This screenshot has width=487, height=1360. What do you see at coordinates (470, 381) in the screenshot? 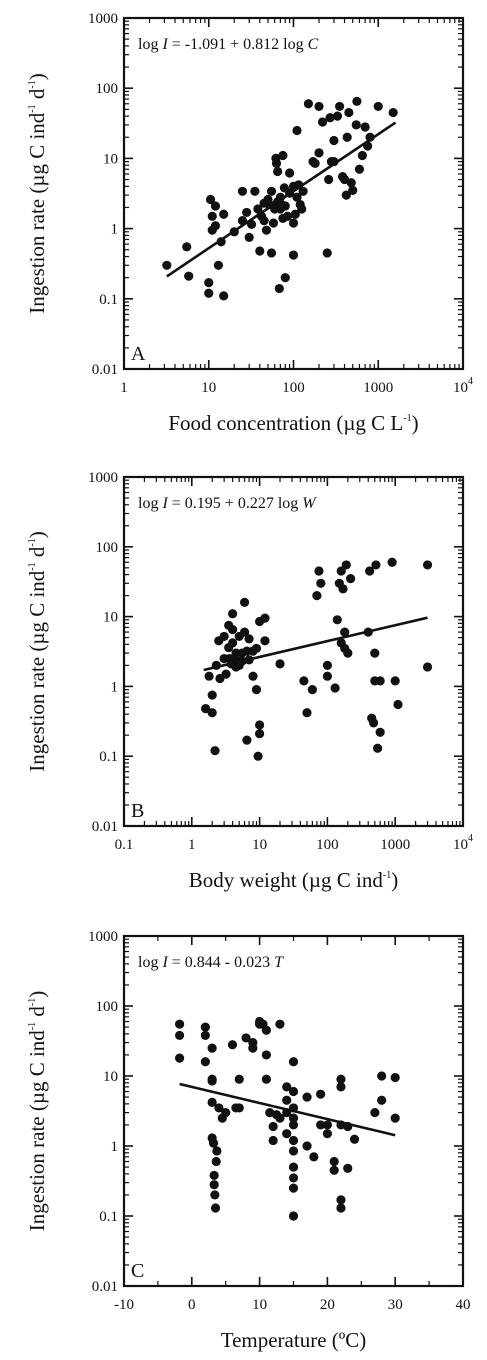
I see `x-tick-label-exponent: 4` at bounding box center [470, 381].